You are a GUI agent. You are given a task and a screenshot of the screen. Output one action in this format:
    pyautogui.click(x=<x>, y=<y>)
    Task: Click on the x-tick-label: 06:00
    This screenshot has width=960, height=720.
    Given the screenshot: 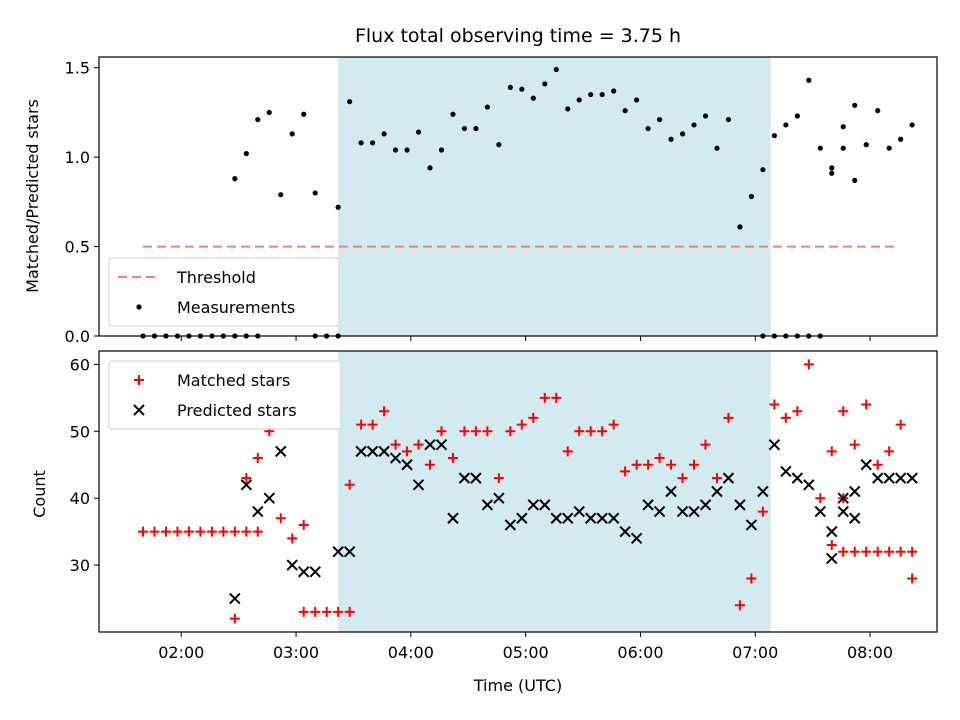 What is the action you would take?
    pyautogui.click(x=640, y=652)
    